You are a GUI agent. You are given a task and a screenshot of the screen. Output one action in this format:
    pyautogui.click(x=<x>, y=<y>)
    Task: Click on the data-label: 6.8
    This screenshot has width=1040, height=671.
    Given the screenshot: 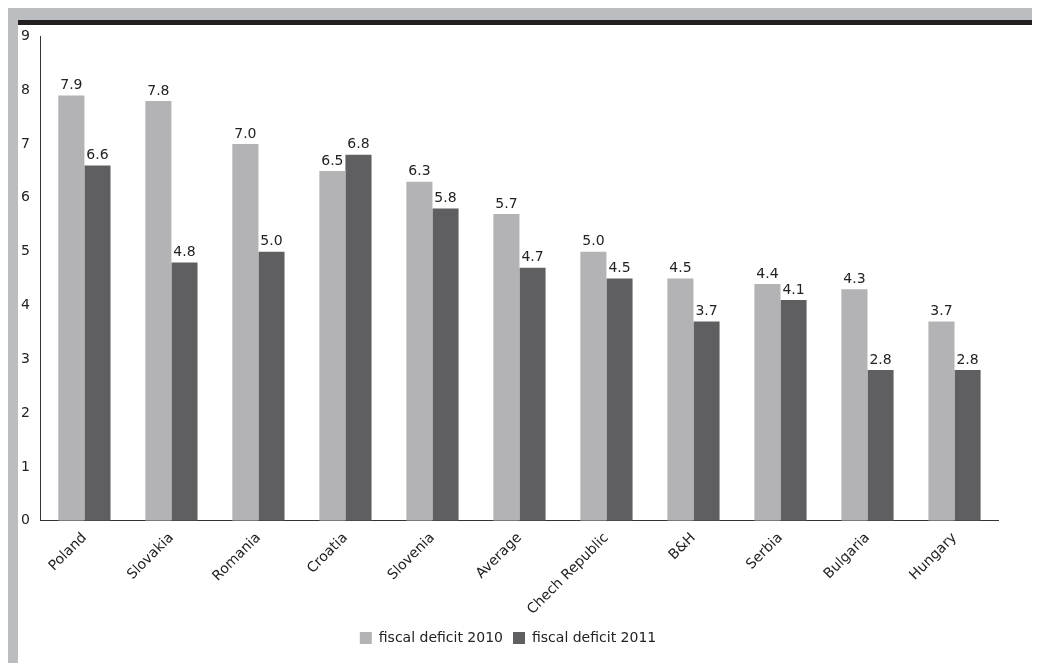 What is the action you would take?
    pyautogui.click(x=358, y=143)
    